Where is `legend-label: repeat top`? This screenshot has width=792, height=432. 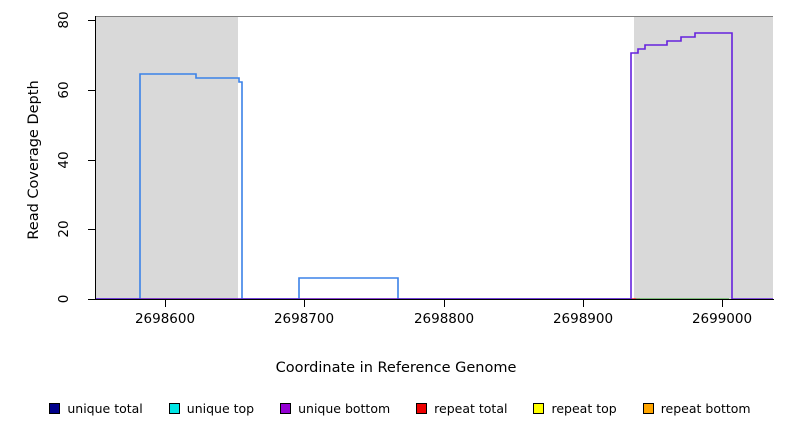 legend-label: repeat top is located at coordinates (584, 408).